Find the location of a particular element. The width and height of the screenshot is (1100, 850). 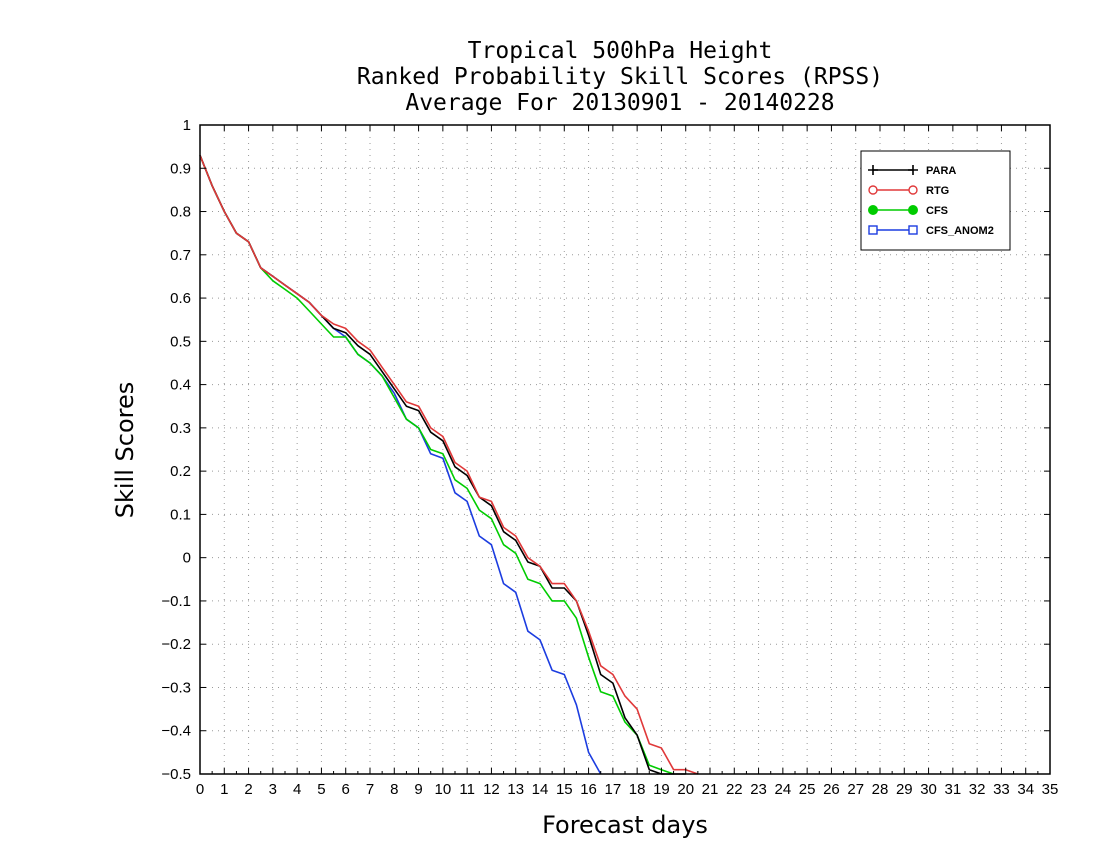

legend-label-cfs-anom2: CFS_ANOM2 is located at coordinates (960, 231).